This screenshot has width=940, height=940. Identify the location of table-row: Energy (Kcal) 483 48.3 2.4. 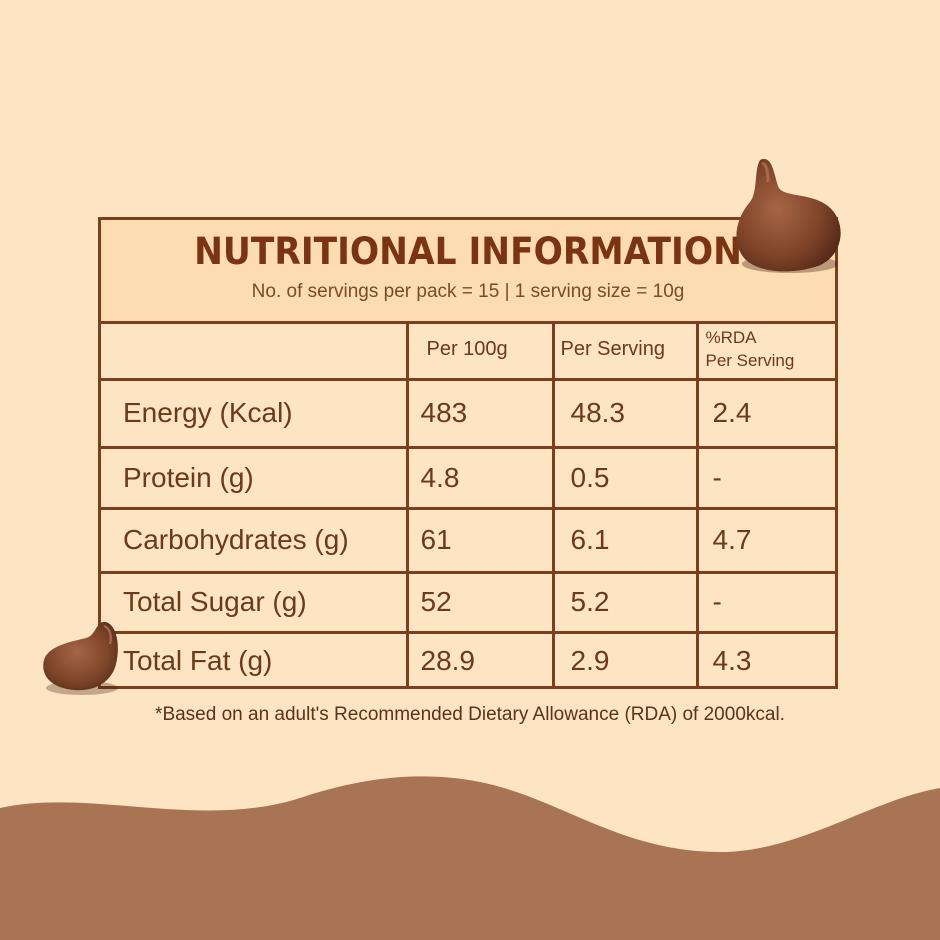
(468, 413).